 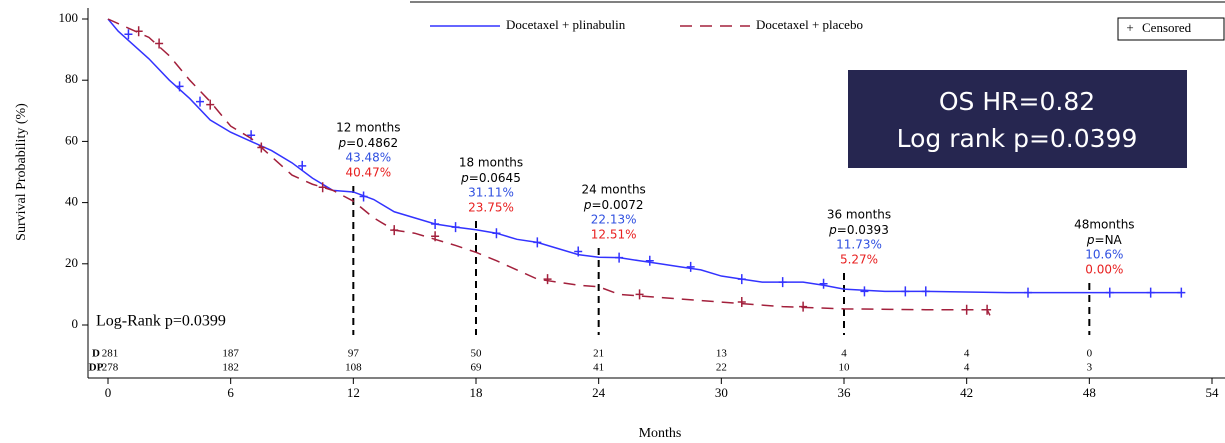 I want to click on y-tick-label: 0, so click(x=75, y=323).